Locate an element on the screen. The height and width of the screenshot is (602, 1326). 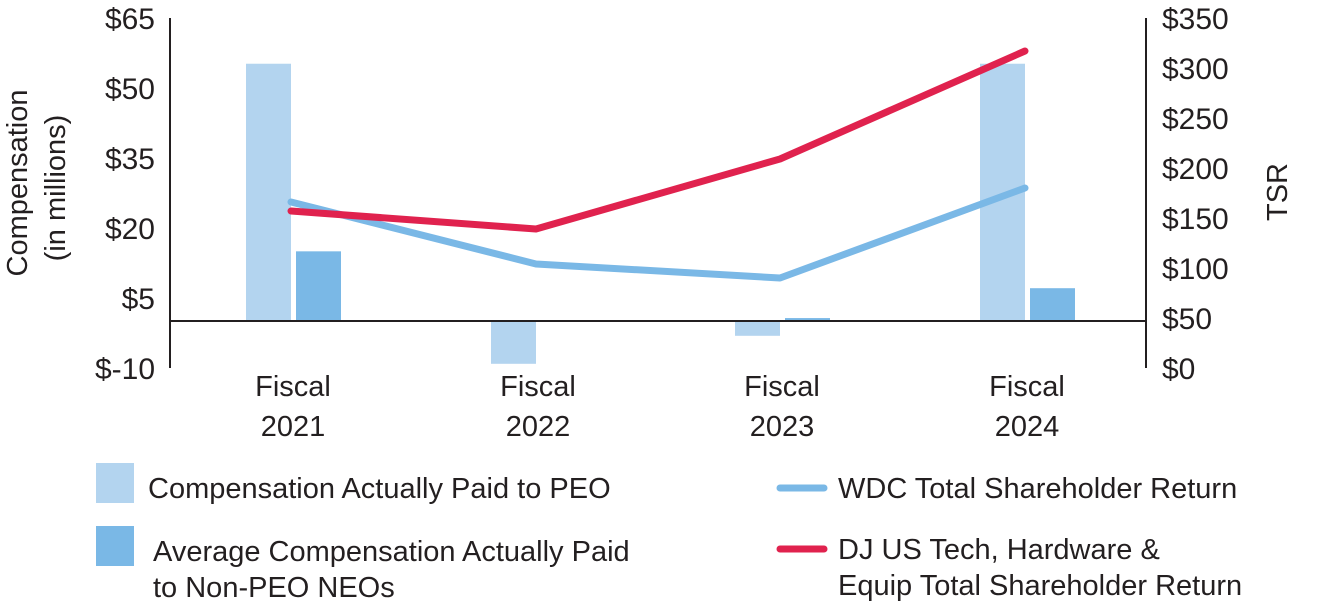
legend-swatch-neo is located at coordinates (115, 546).